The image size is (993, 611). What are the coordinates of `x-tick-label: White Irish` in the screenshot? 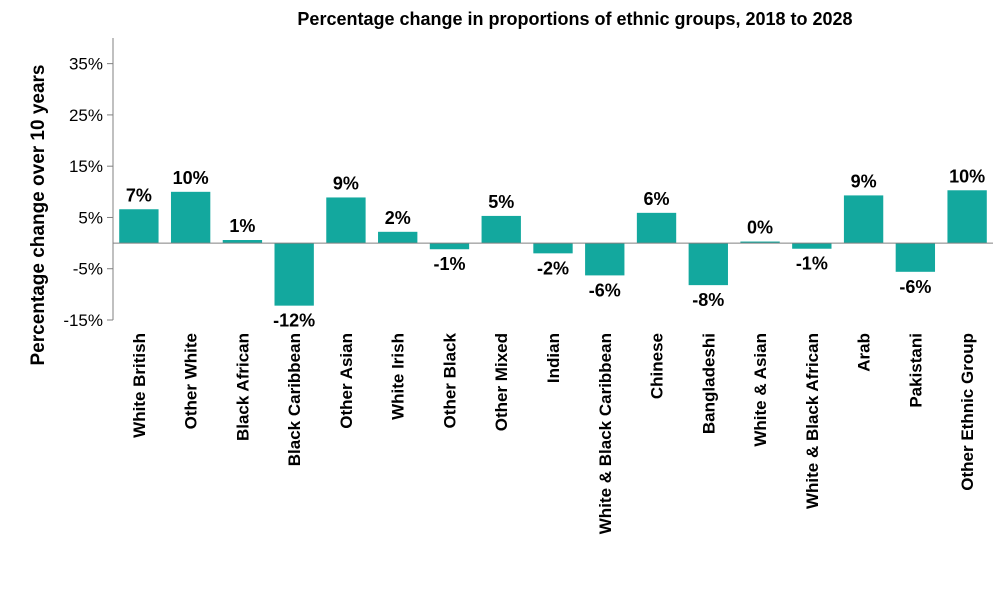 It's located at (398, 376).